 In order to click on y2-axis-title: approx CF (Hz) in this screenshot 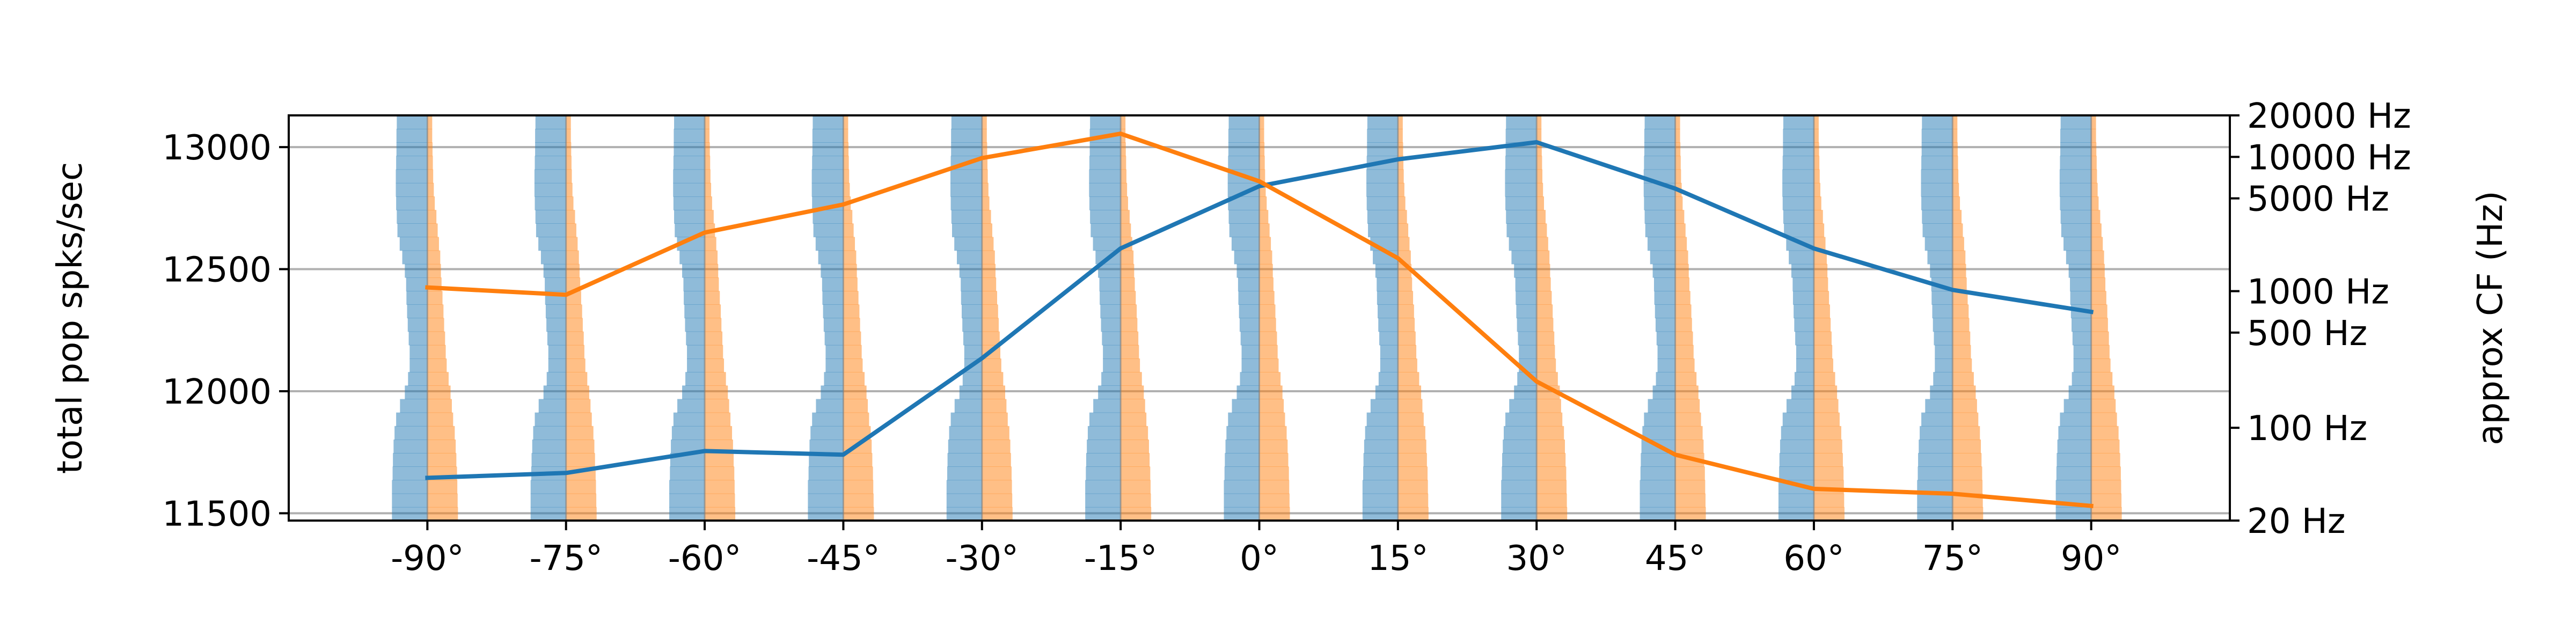, I will do `click(2491, 318)`.